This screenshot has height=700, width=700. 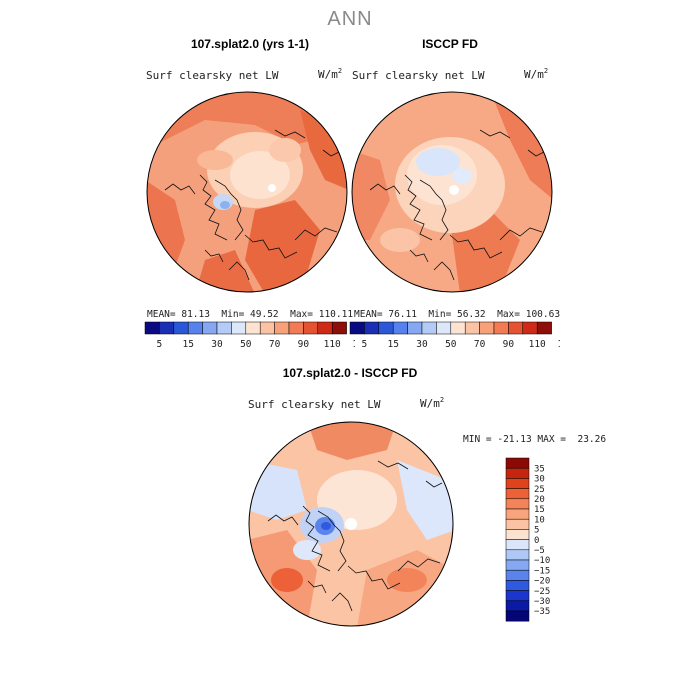 What do you see at coordinates (250, 314) in the screenshot?
I see `panel1-stats: MEAN= 81.13 Min= 49.52 Max= 110.11` at bounding box center [250, 314].